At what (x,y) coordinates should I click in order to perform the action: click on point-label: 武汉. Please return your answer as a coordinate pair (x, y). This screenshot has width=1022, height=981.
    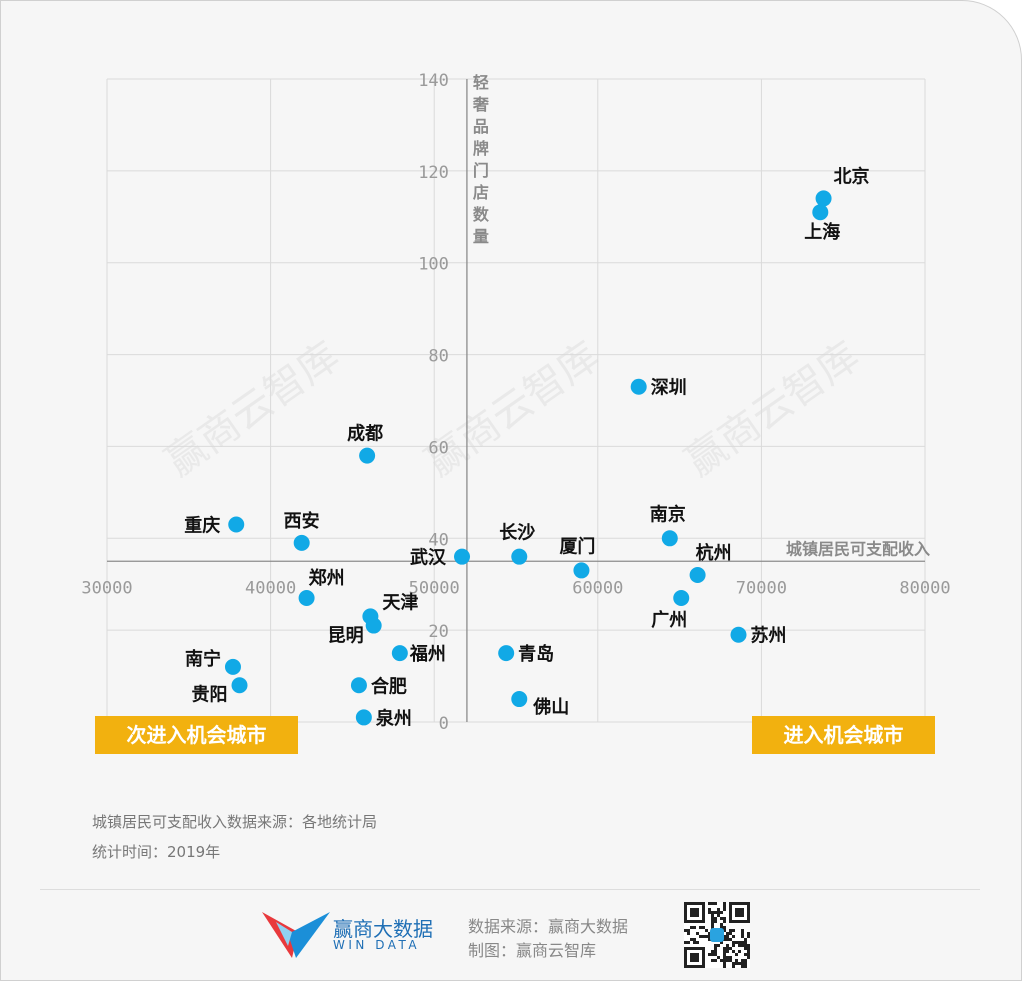
    Looking at the image, I should click on (428, 558).